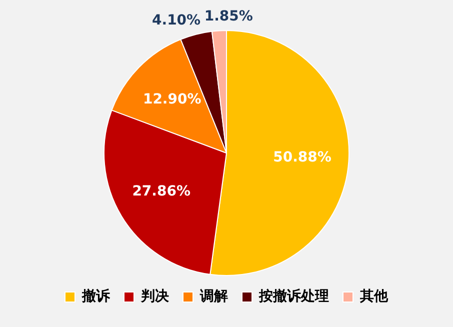 This screenshot has height=327, width=453. Describe the element at coordinates (293, 296) in the screenshot. I see `legend-label: 按撤诉处理` at that location.